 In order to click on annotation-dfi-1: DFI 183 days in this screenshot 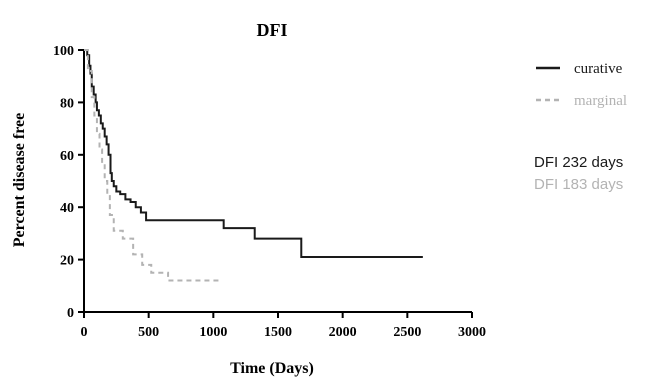, I will do `click(578, 184)`.